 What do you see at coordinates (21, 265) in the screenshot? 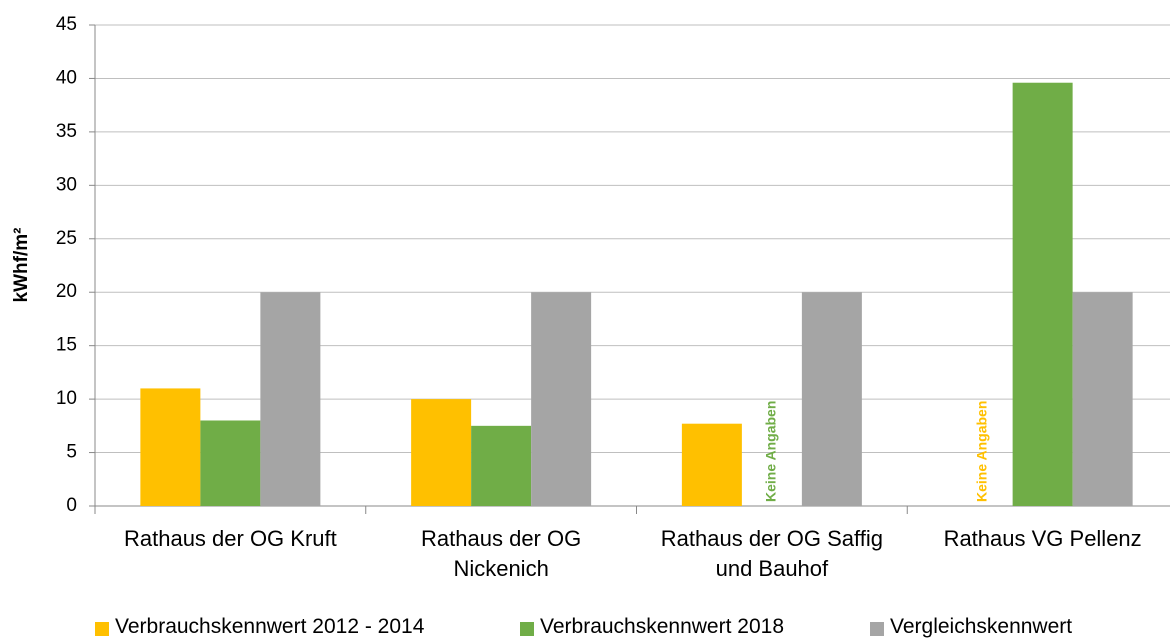
I see `y-axis-label: kWhf/m²` at bounding box center [21, 265].